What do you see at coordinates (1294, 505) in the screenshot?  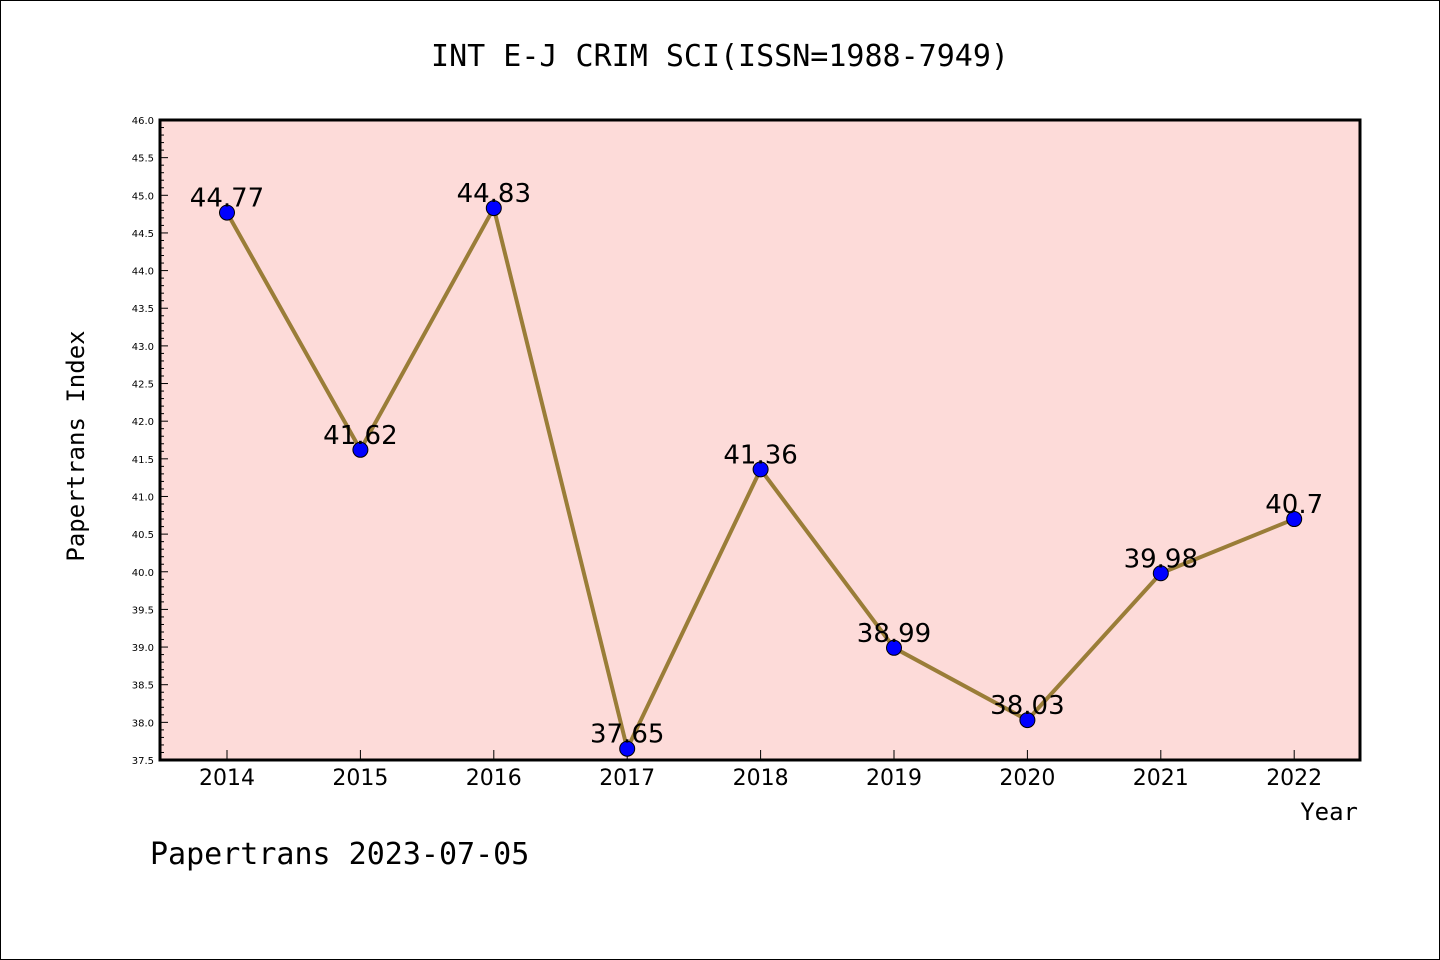 I see `data-label: 40.7` at bounding box center [1294, 505].